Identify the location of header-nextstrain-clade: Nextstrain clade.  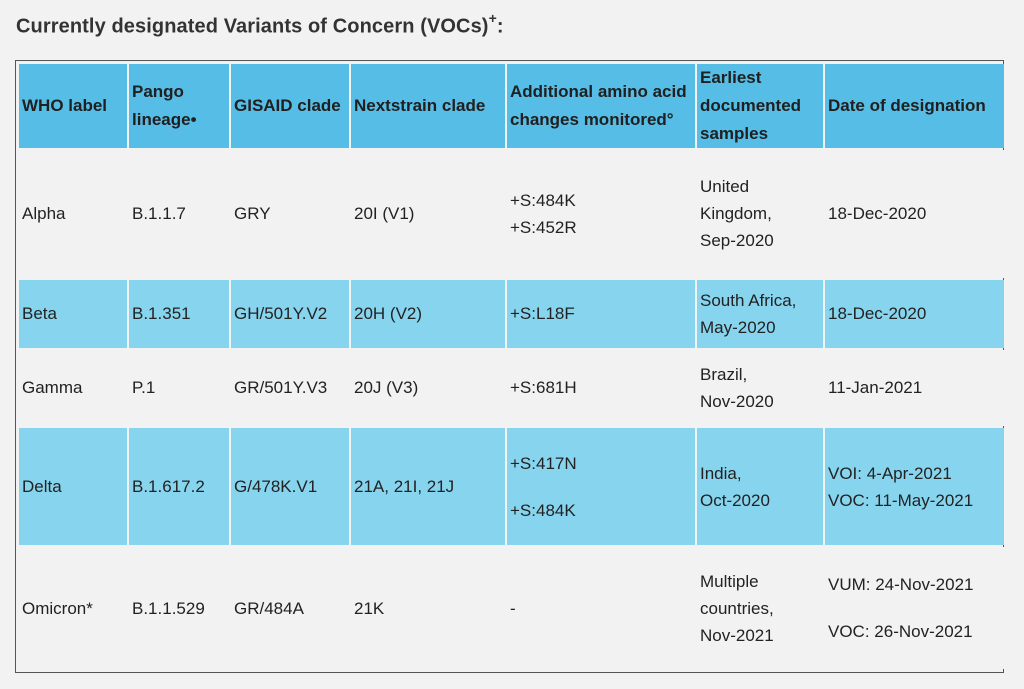
(428, 106).